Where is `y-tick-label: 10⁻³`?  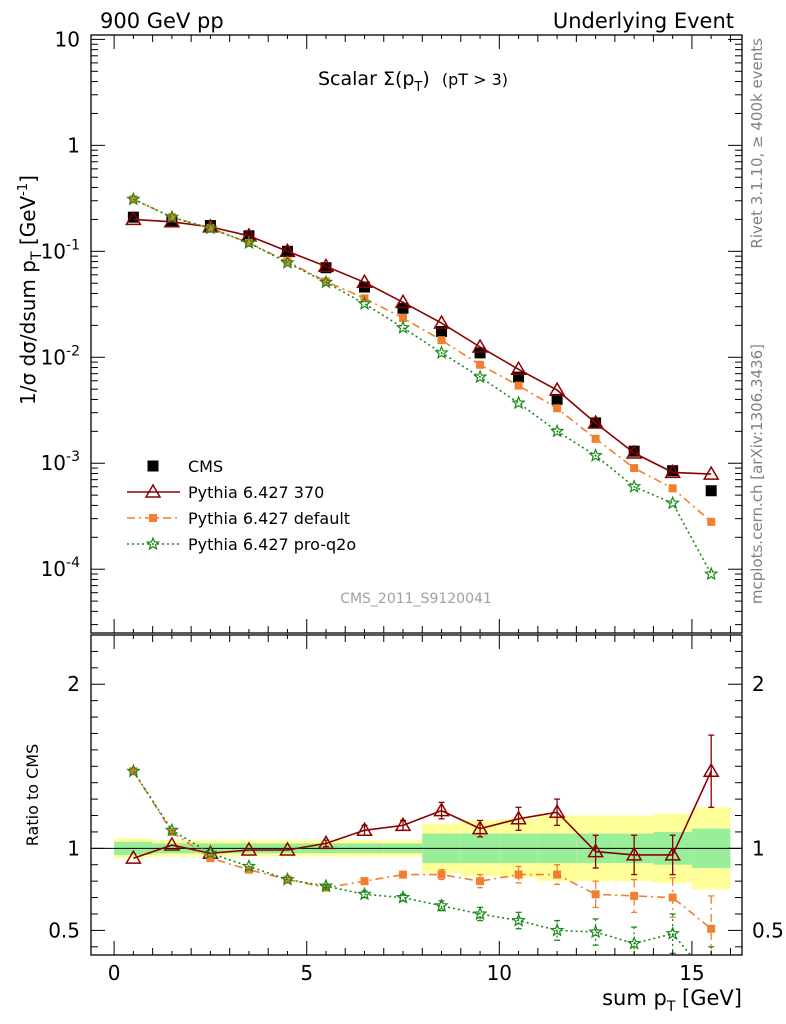 y-tick-label: 10⁻³ is located at coordinates (60, 462).